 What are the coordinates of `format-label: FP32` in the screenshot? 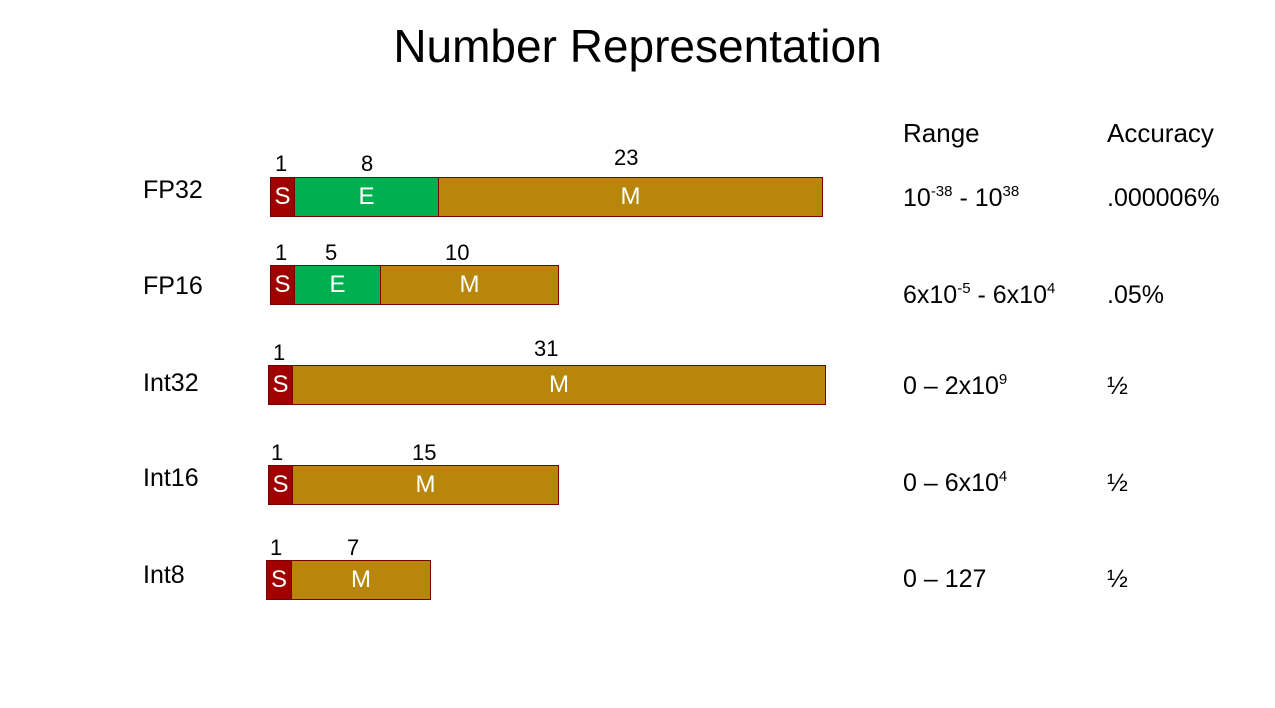 It's located at (173, 190).